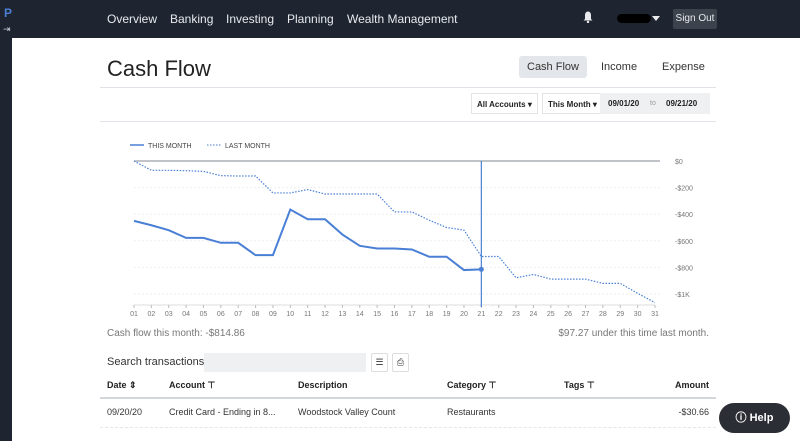 This screenshot has height=441, width=800. What do you see at coordinates (273, 314) in the screenshot?
I see `x-tick-label: 09` at bounding box center [273, 314].